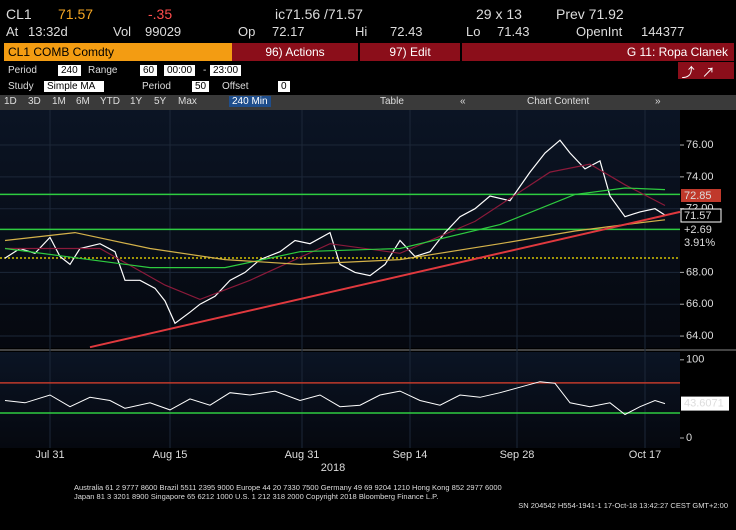  What do you see at coordinates (598, 52) in the screenshot?
I see `page-title: G 11: Ropa Clanek` at bounding box center [598, 52].